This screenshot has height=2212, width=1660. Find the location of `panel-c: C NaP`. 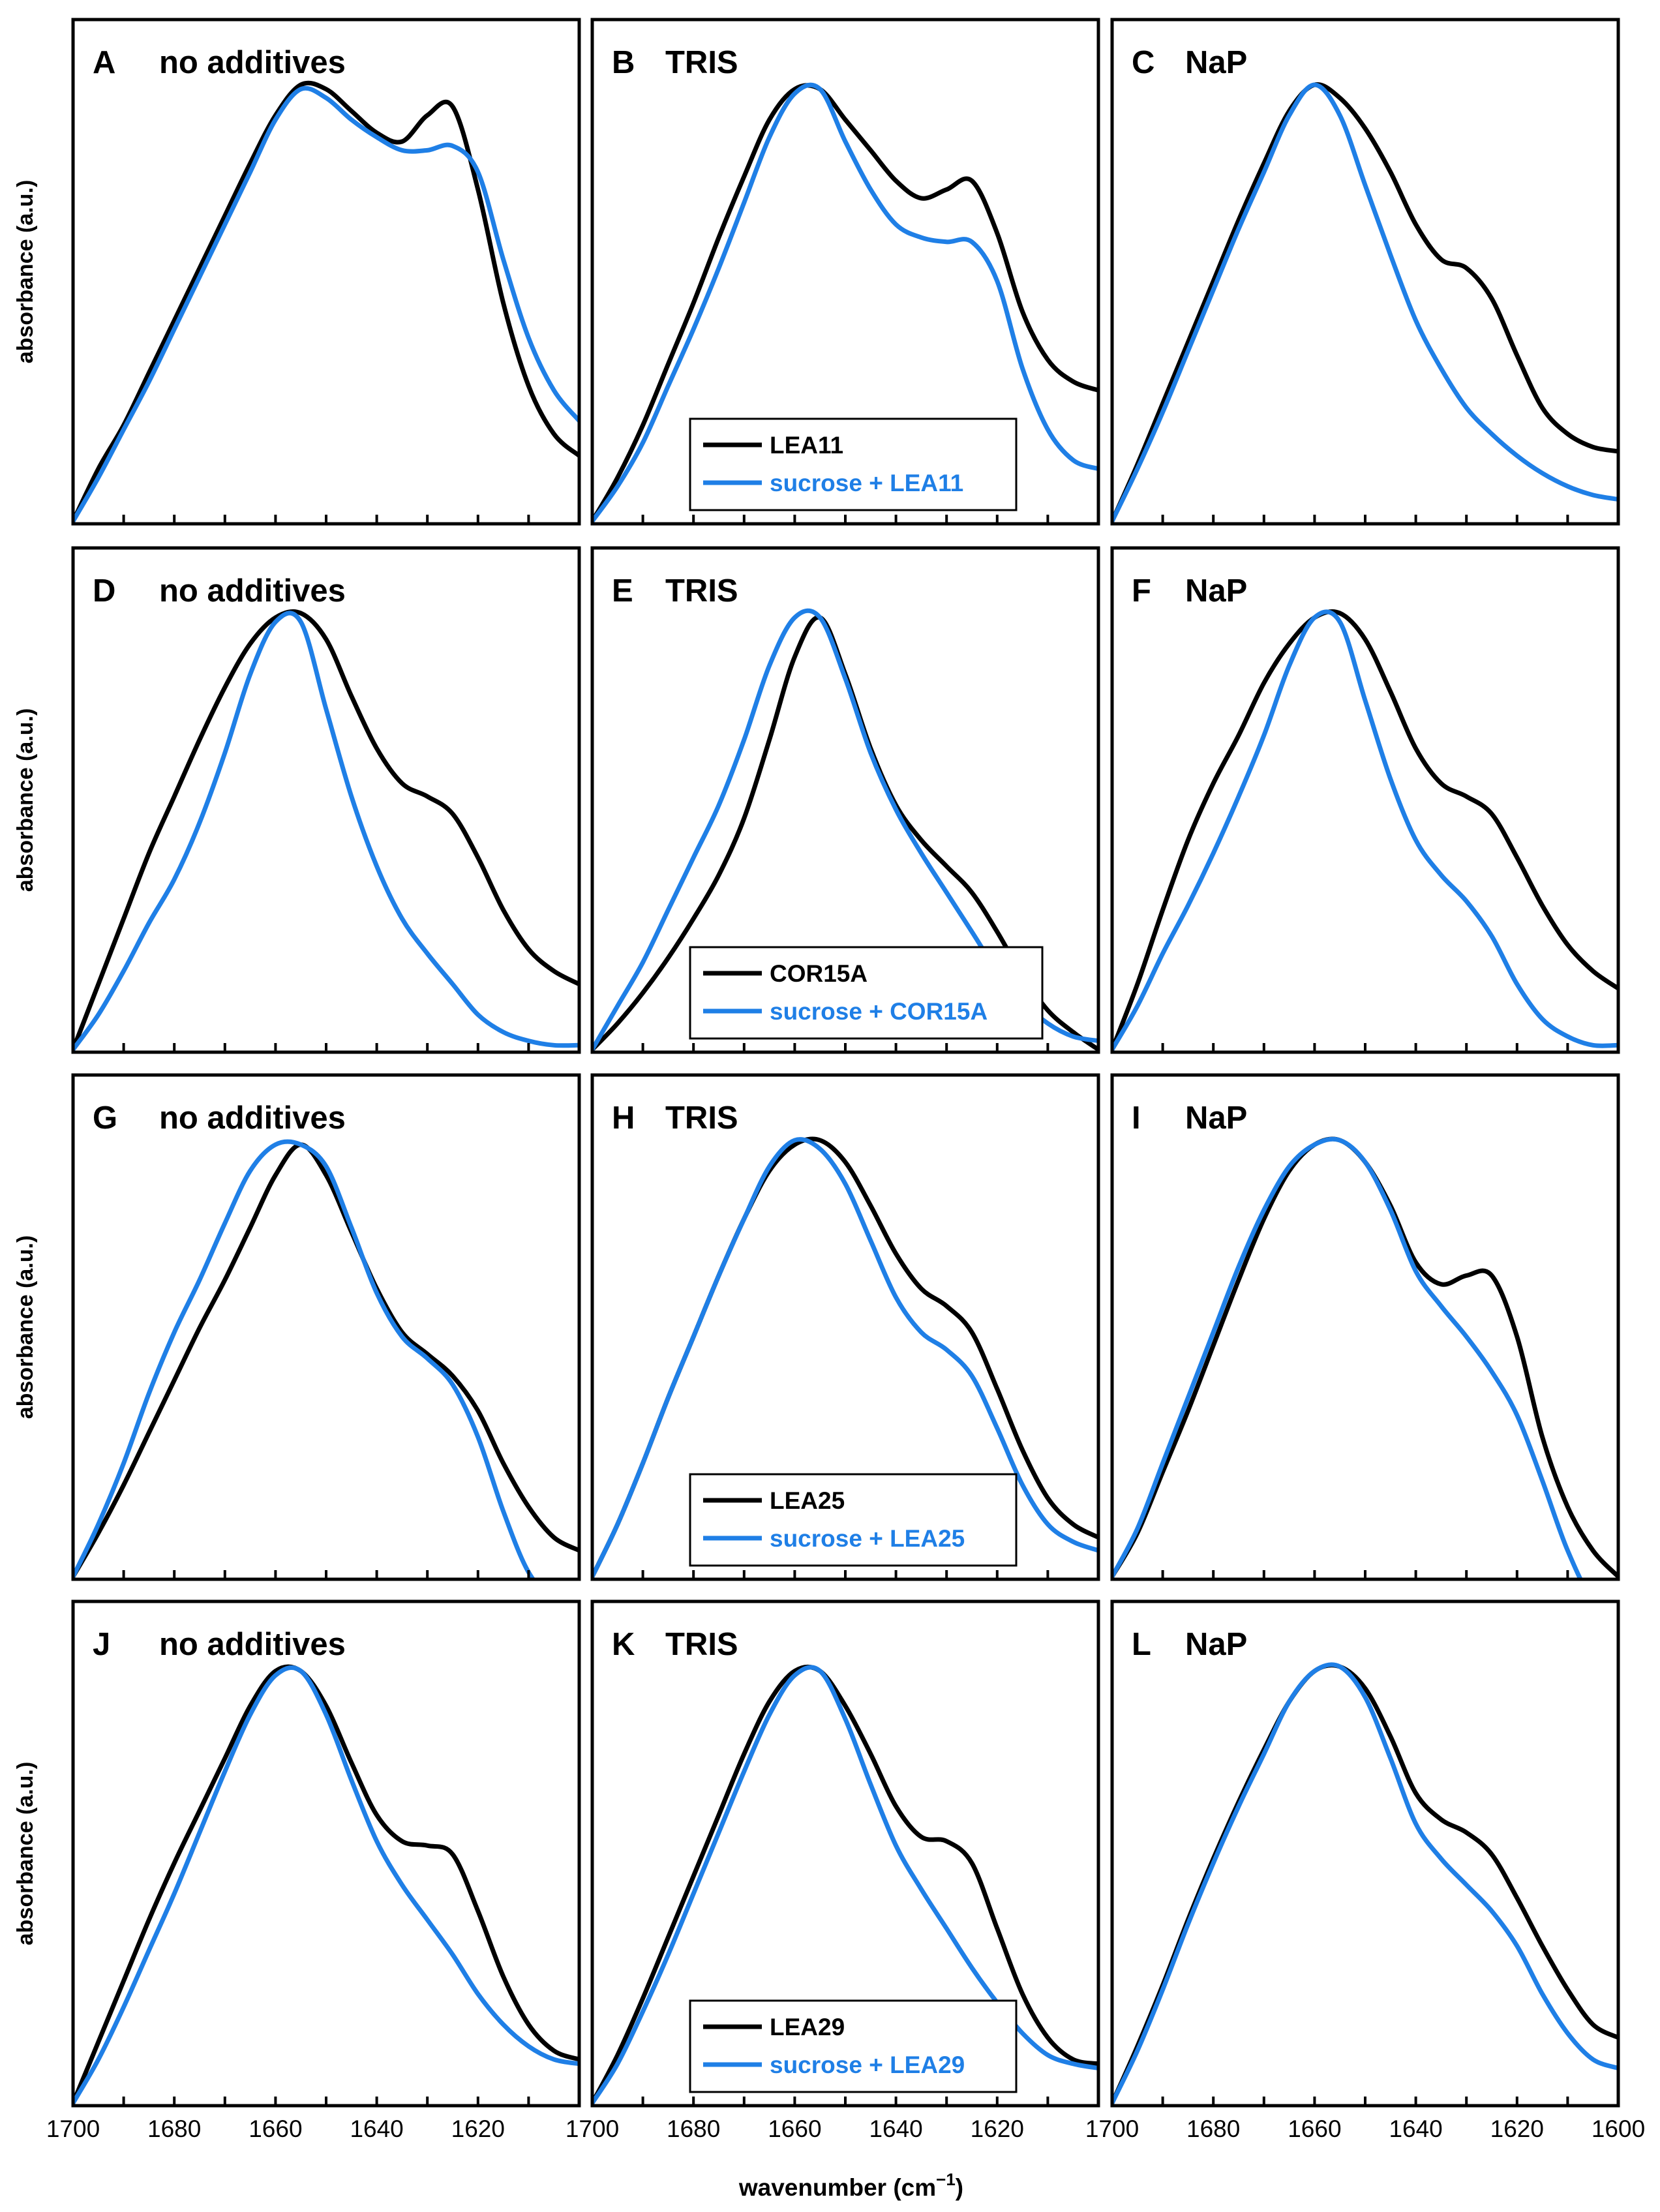

panel-c: C NaP is located at coordinates (1365, 272).